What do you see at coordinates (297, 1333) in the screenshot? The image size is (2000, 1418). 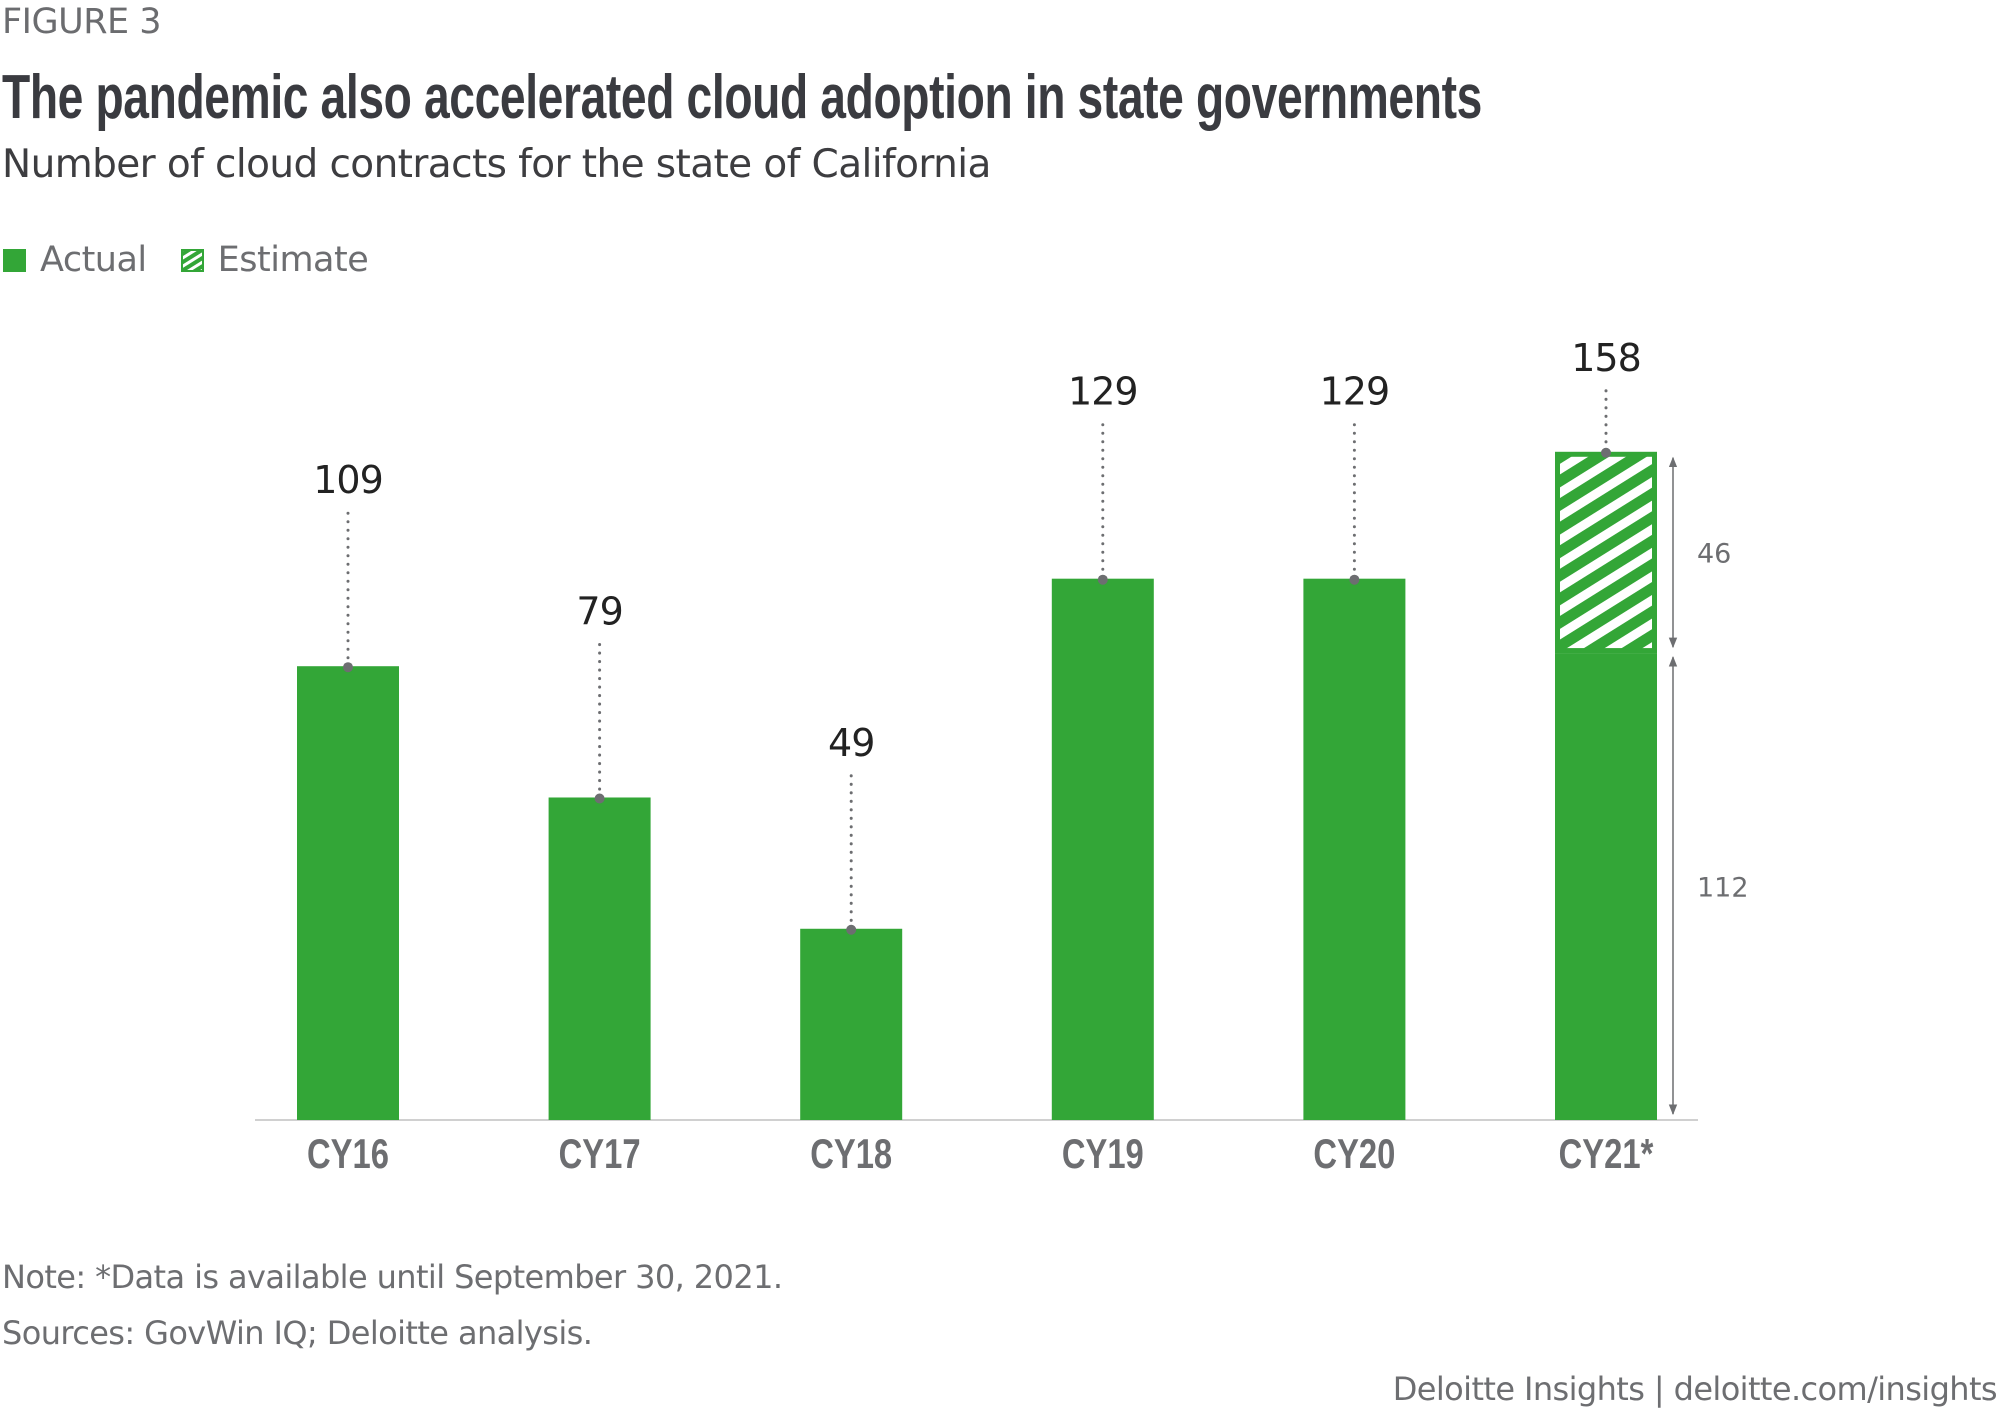 I see `sources: Sources: GovWin IQ; Deloitte analysis.` at bounding box center [297, 1333].